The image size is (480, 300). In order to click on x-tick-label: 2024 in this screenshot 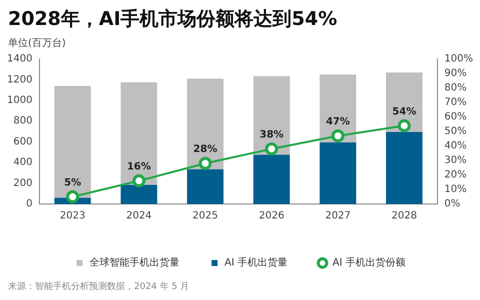, I will do `click(139, 216)`.